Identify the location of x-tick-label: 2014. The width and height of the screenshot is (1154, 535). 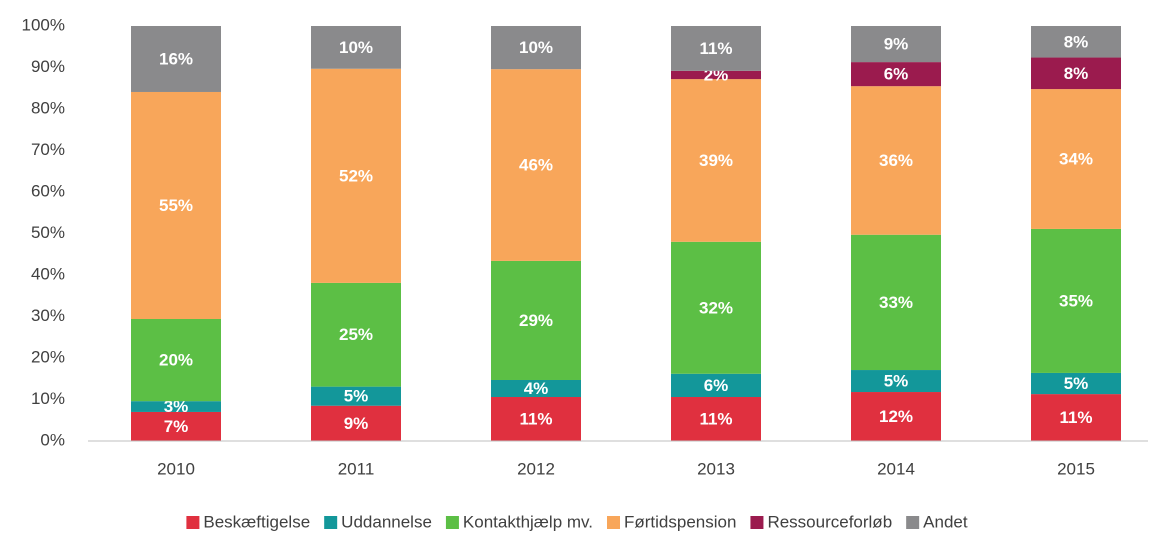
(896, 468).